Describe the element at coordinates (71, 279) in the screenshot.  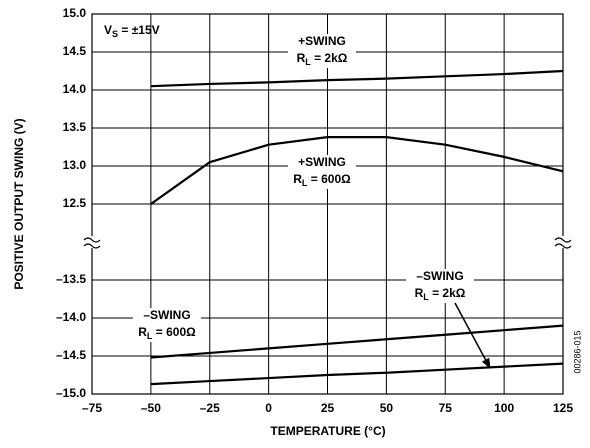
I see `y-tick-label: –13.5` at that location.